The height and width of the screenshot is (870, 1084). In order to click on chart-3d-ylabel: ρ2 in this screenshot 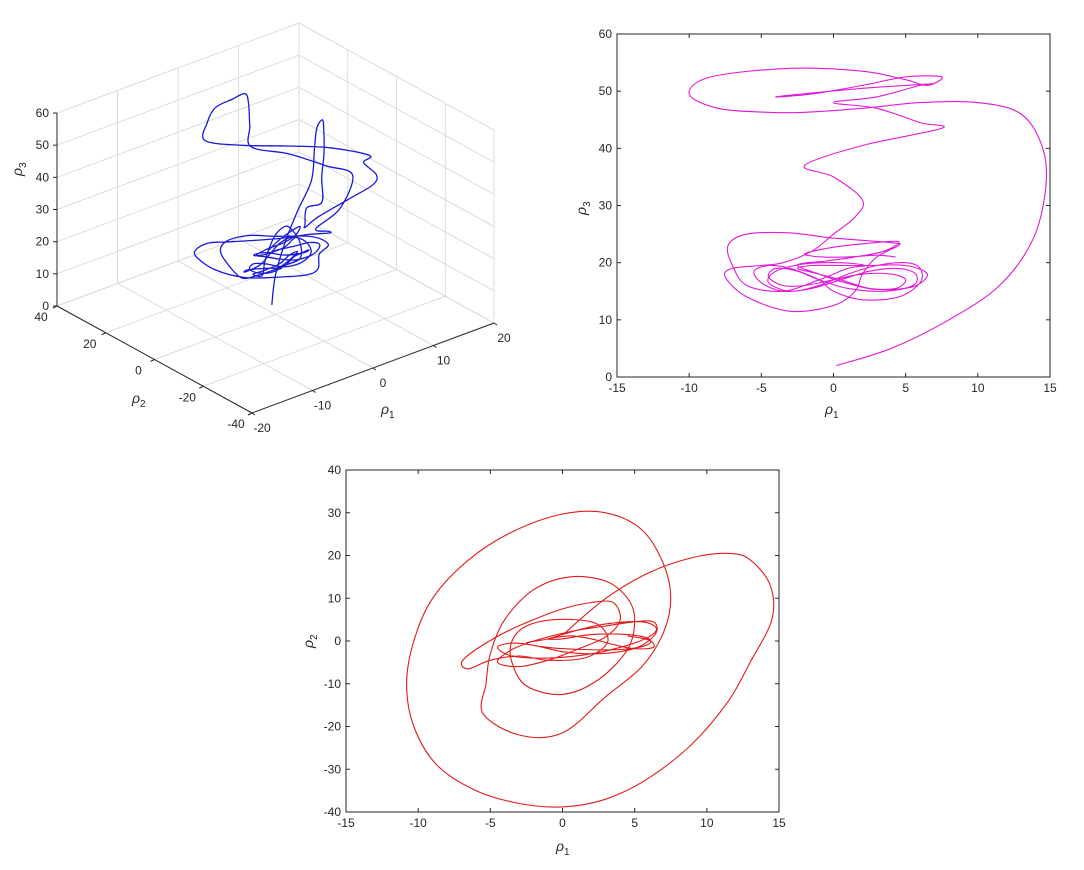, I will do `click(138, 400)`.